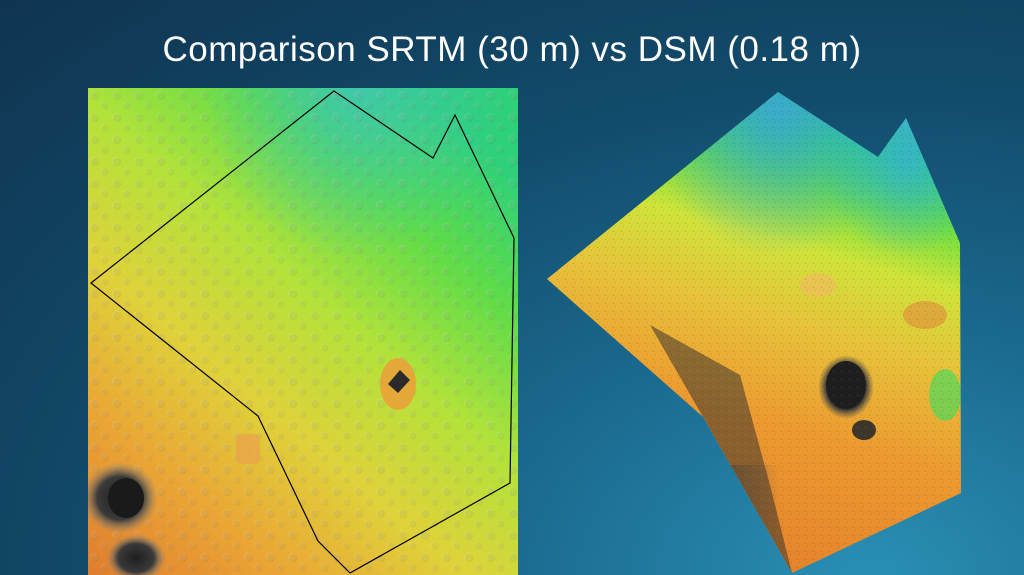 This screenshot has width=1024, height=575. I want to click on slide-title: Comparison SRTM (30 m) vs DSM (0.18 m), so click(512, 49).